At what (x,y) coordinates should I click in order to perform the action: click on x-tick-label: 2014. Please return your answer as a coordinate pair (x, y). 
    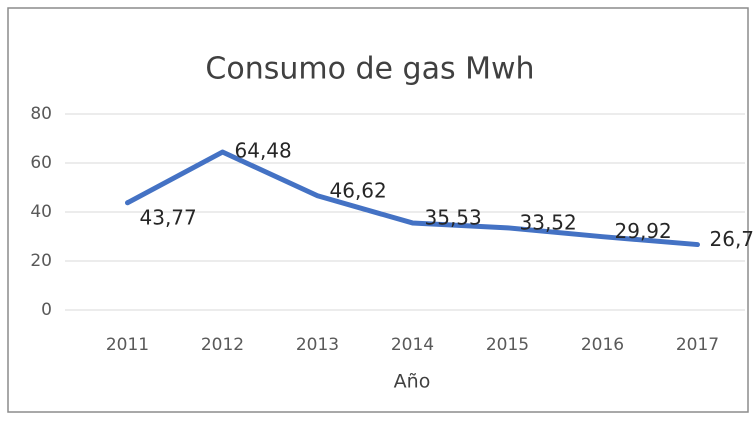
    Looking at the image, I should click on (412, 345).